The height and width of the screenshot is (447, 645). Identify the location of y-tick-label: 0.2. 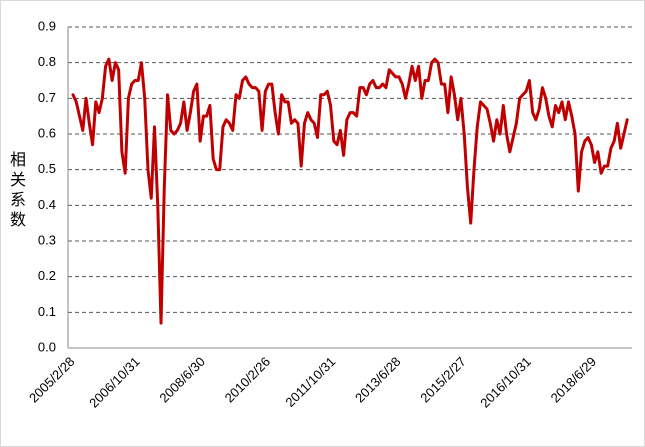
(47, 275).